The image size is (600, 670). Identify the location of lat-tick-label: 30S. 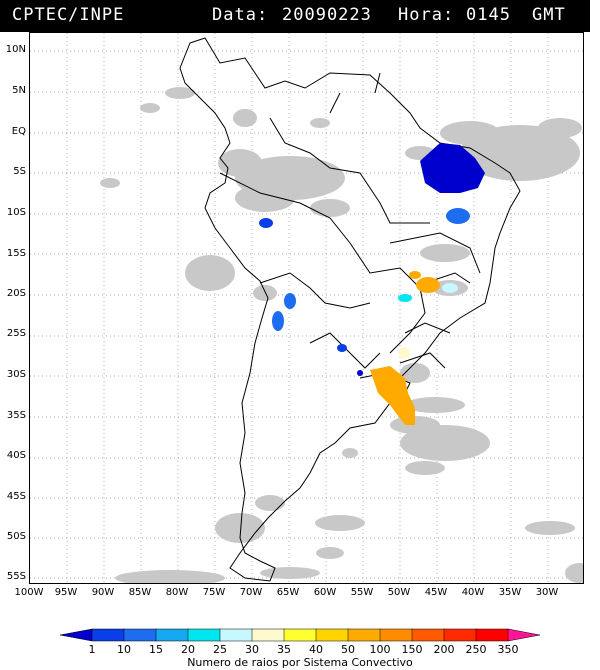
(16, 374).